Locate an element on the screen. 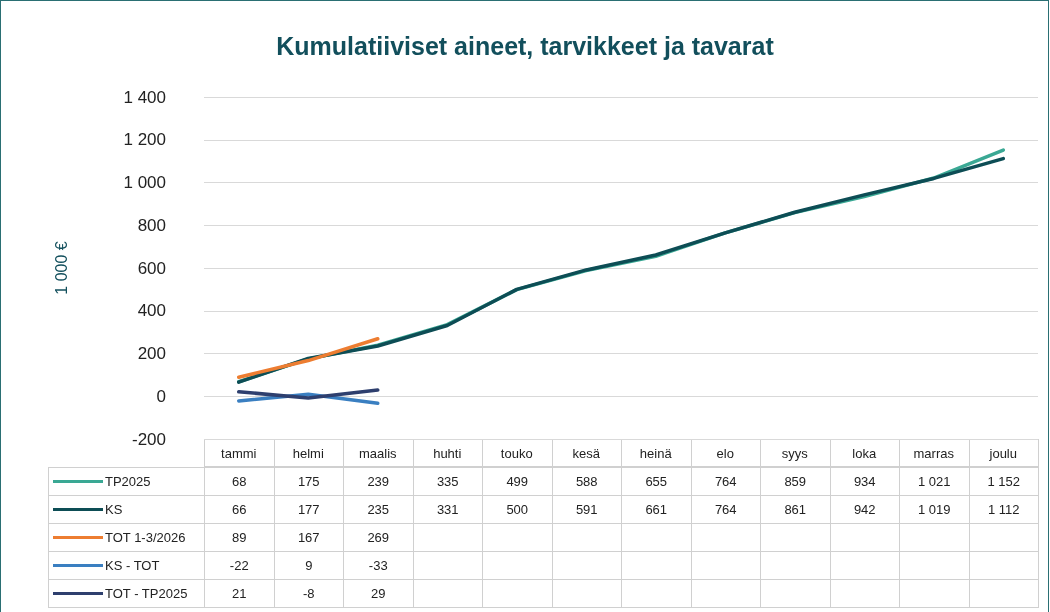 The image size is (1050, 612). x-tick-label: marras is located at coordinates (934, 453).